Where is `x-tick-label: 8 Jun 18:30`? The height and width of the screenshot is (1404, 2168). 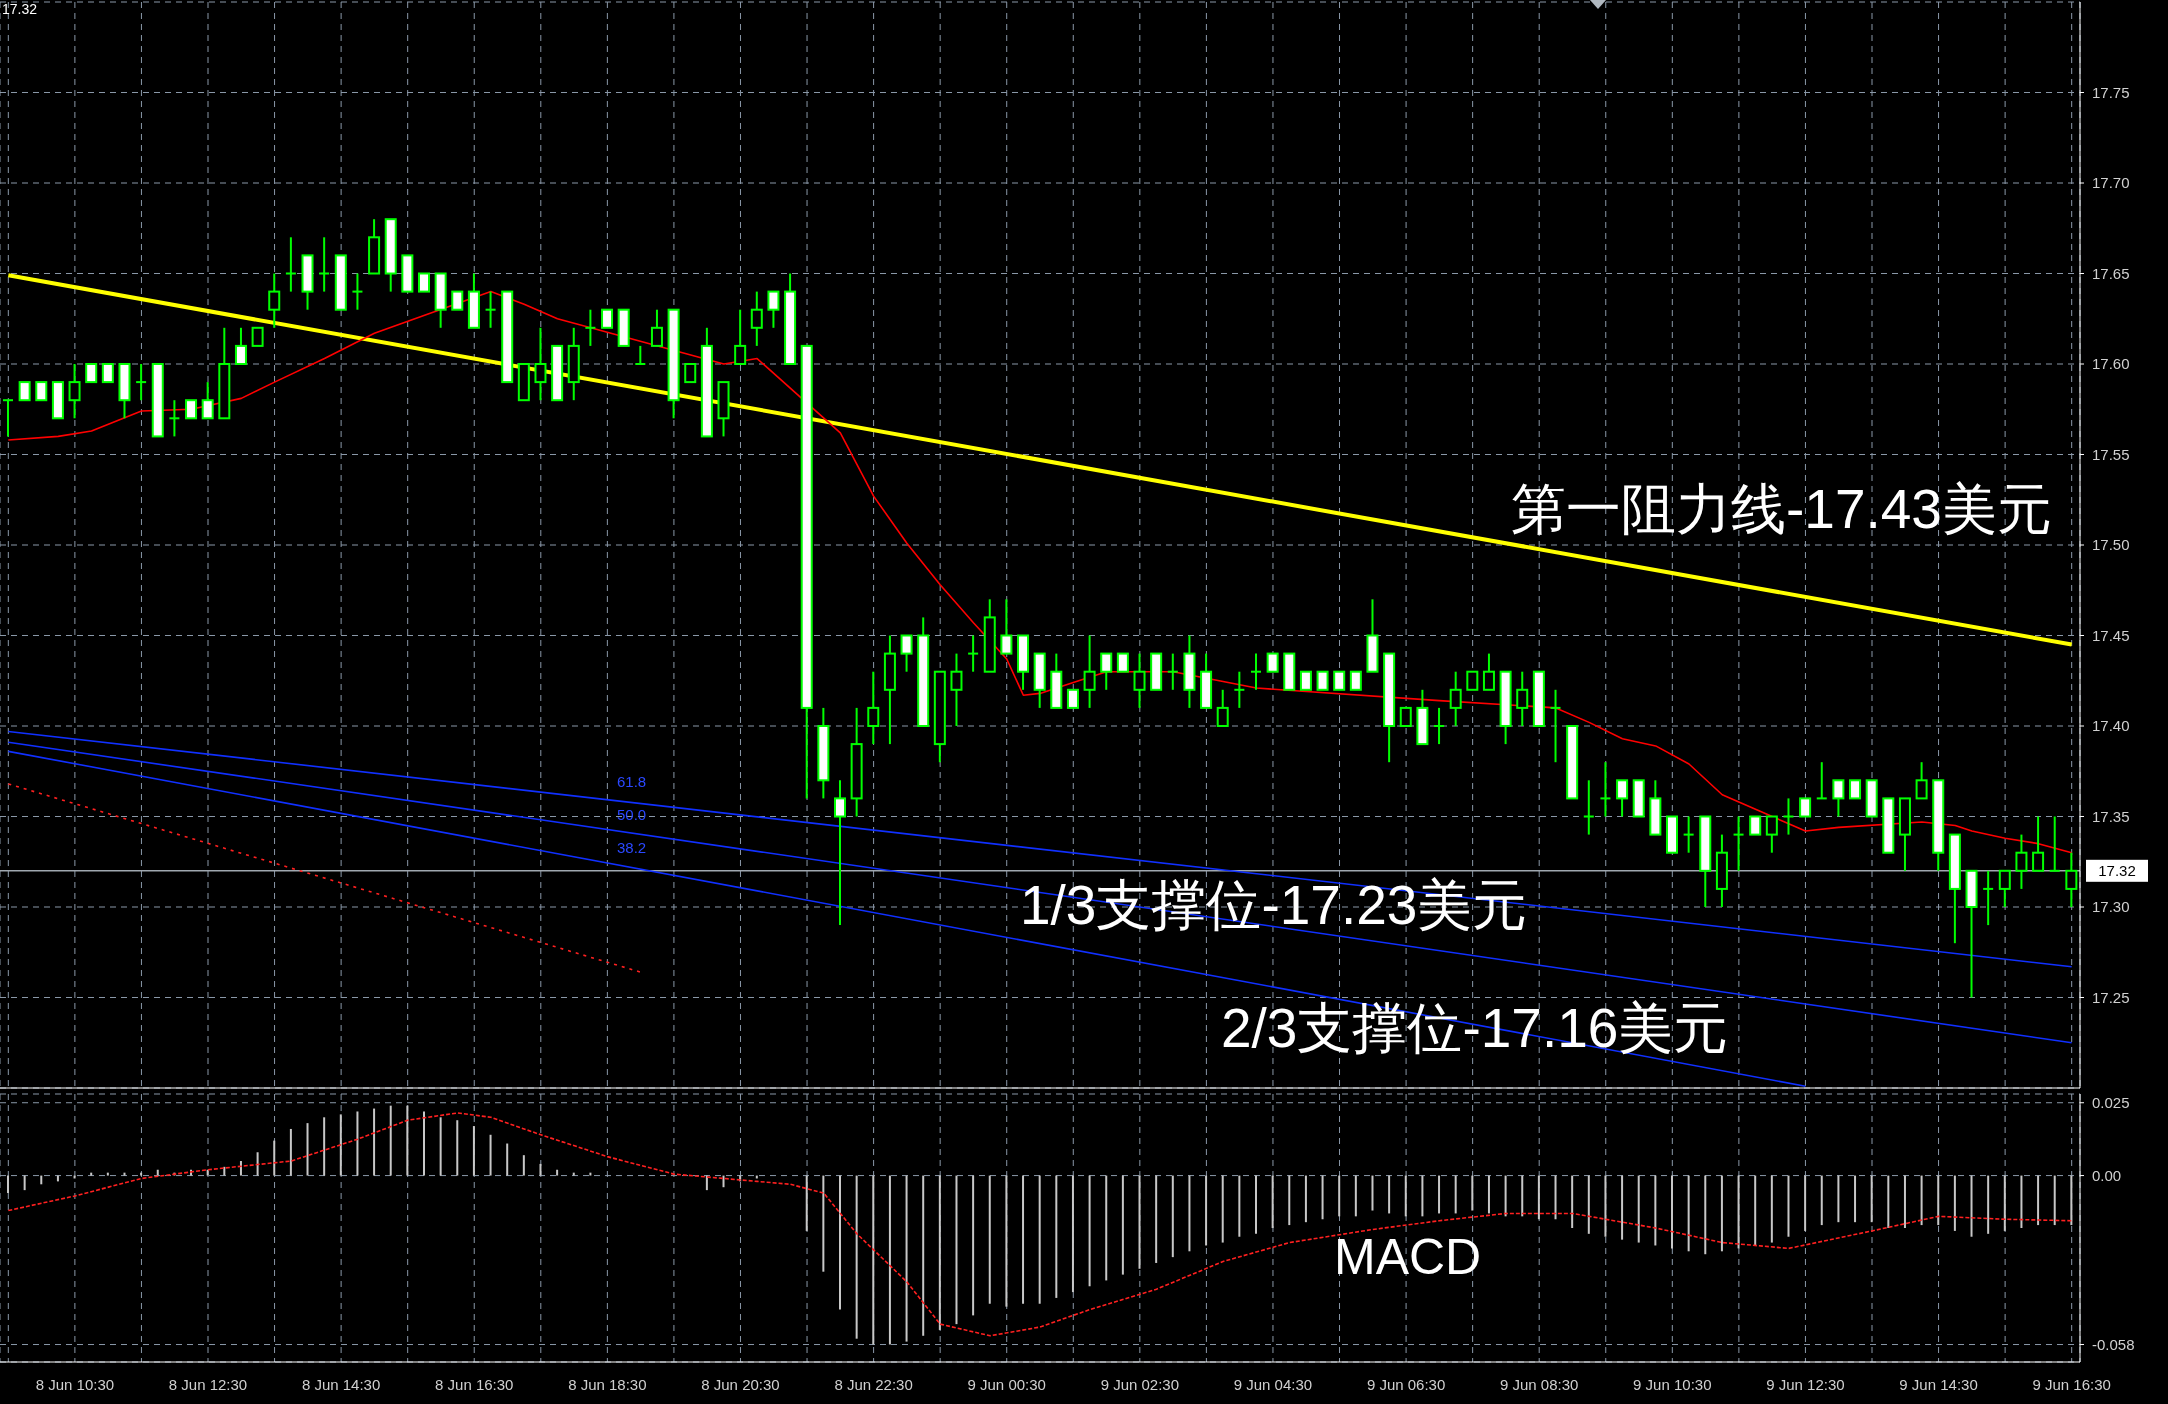 x-tick-label: 8 Jun 18:30 is located at coordinates (607, 1384).